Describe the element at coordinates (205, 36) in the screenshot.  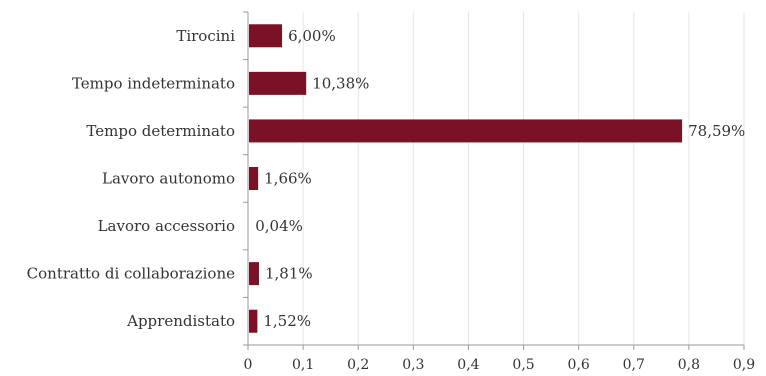
I see `category-label: Tirocini` at that location.